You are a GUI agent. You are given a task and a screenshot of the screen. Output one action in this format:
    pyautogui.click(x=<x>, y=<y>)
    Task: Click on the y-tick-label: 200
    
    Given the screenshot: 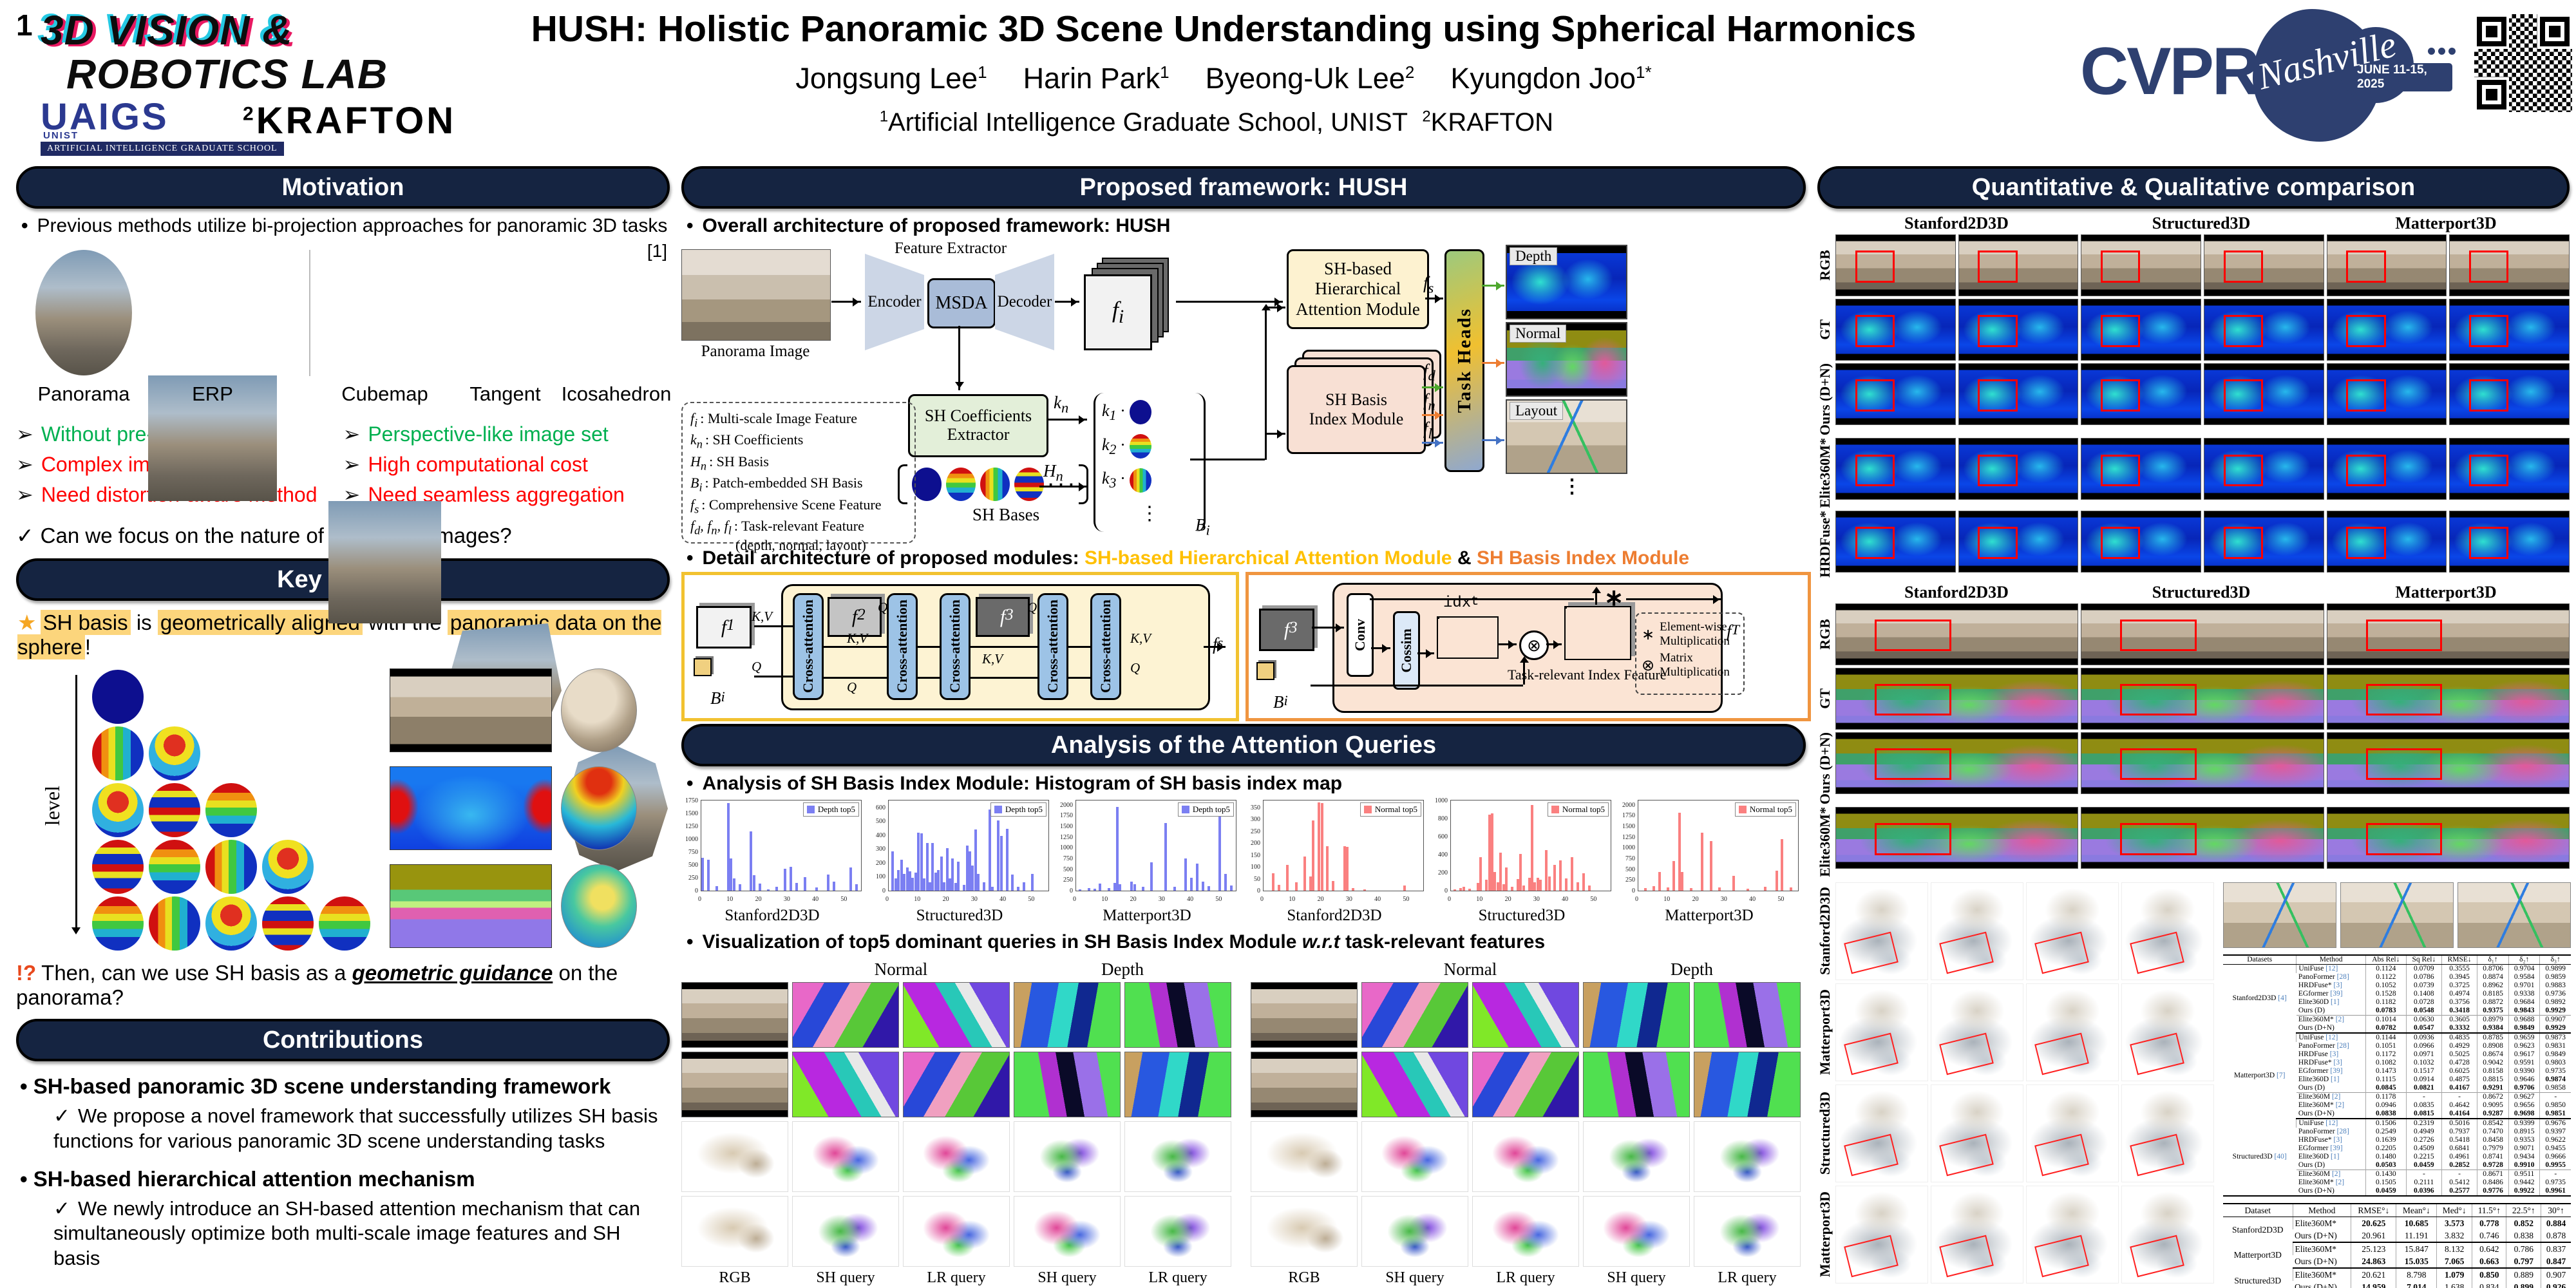 What is the action you would take?
    pyautogui.click(x=1255, y=844)
    